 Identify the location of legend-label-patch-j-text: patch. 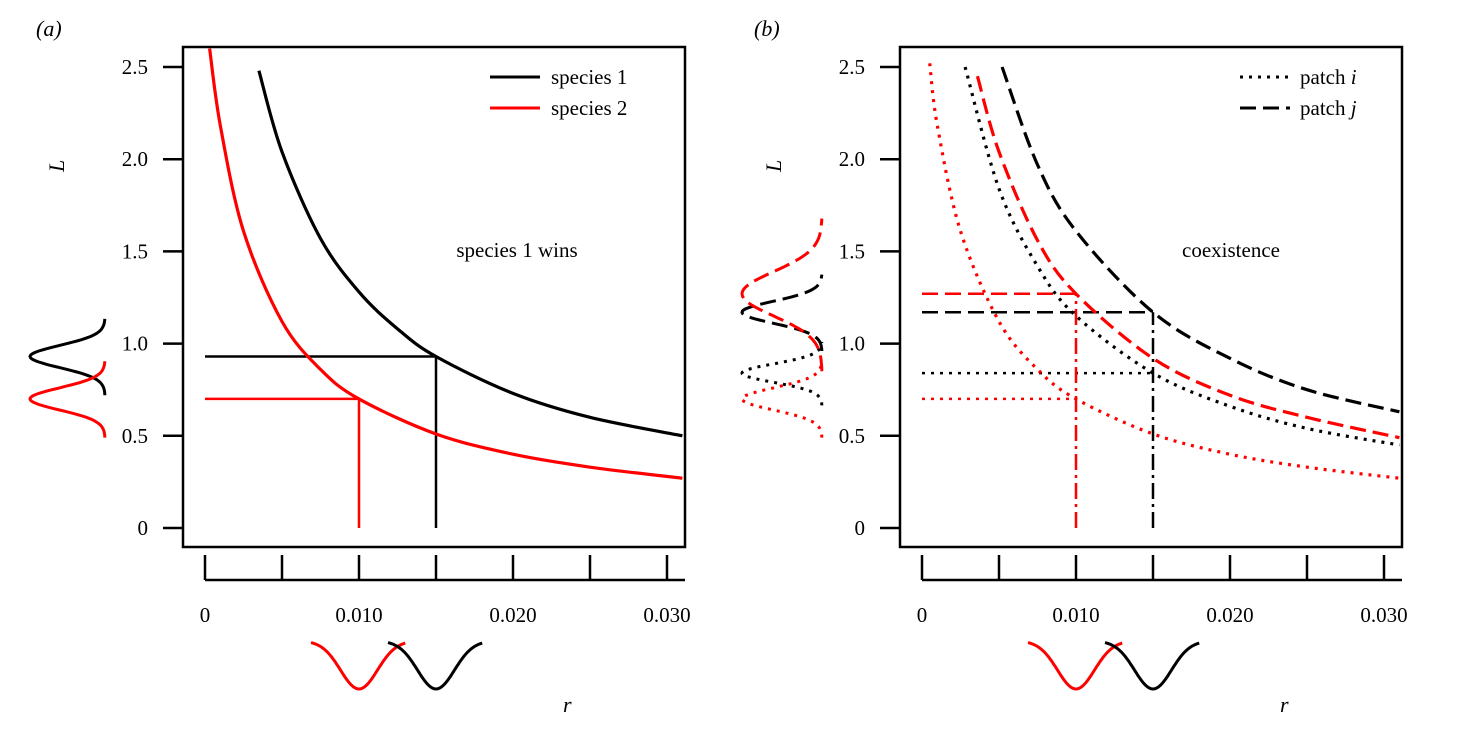
(1325, 108).